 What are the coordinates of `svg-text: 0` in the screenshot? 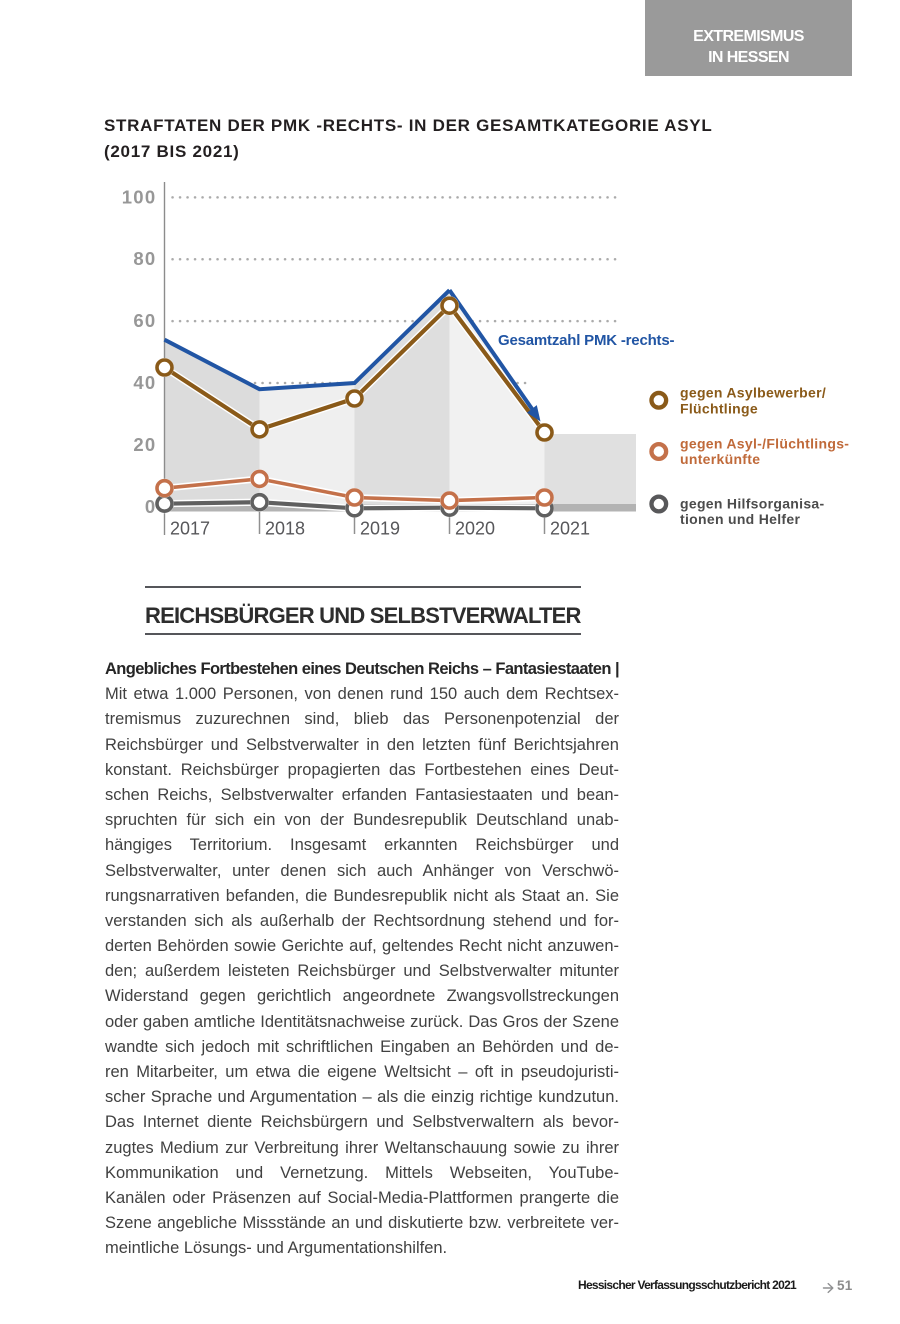 It's located at (151, 506).